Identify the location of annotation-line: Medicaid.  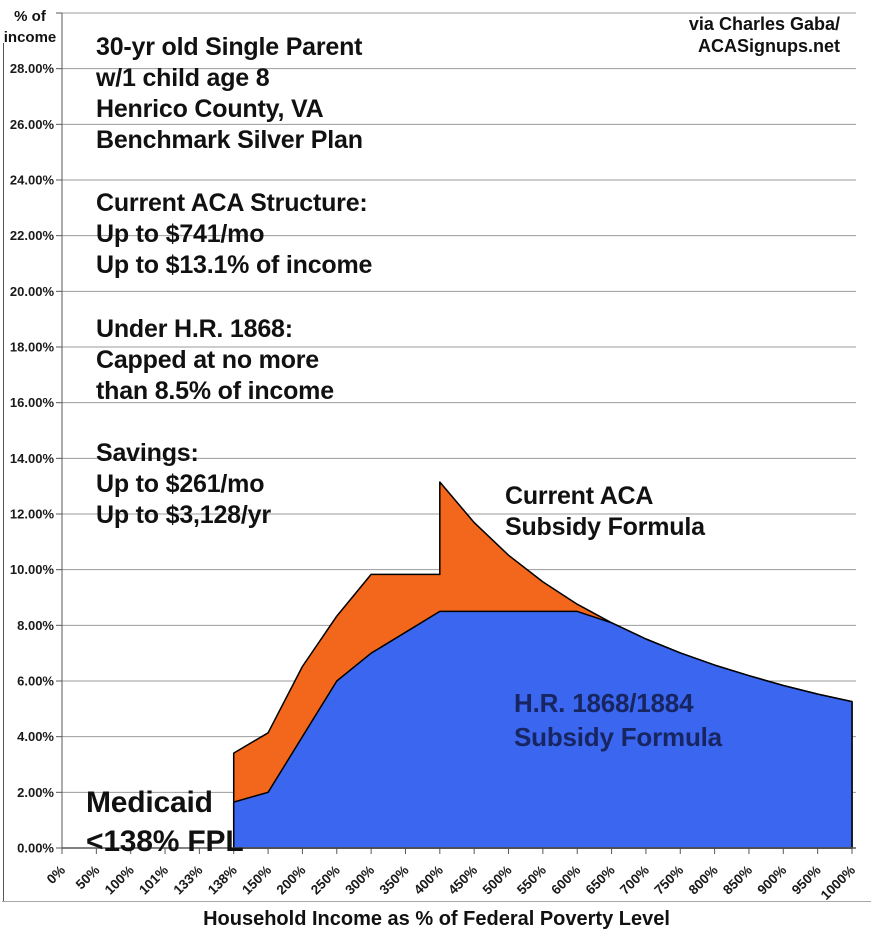
(149, 802).